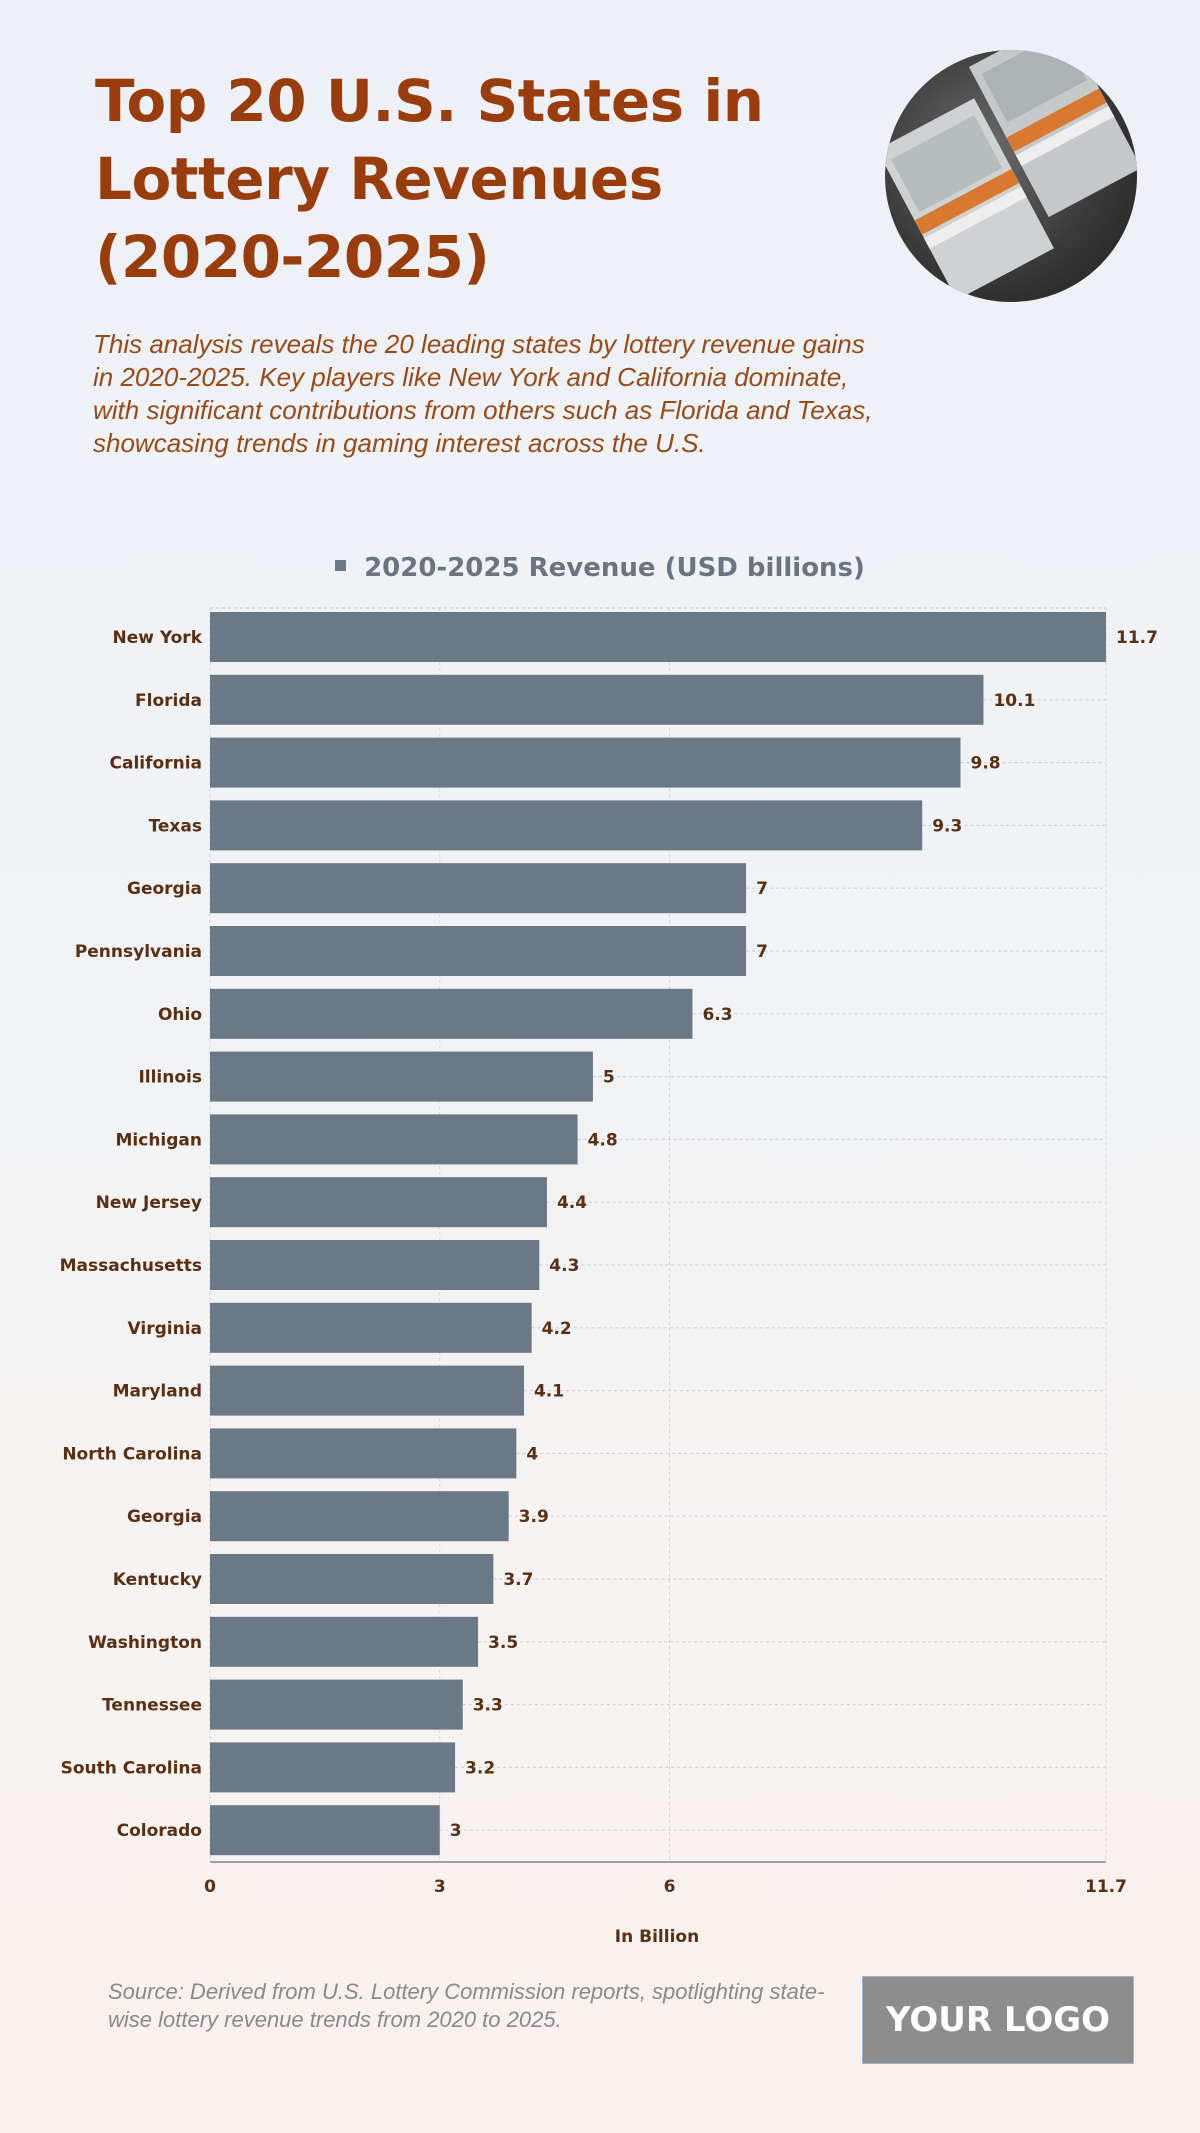 The height and width of the screenshot is (2133, 1200). I want to click on bar-new-jersey, so click(378, 1202).